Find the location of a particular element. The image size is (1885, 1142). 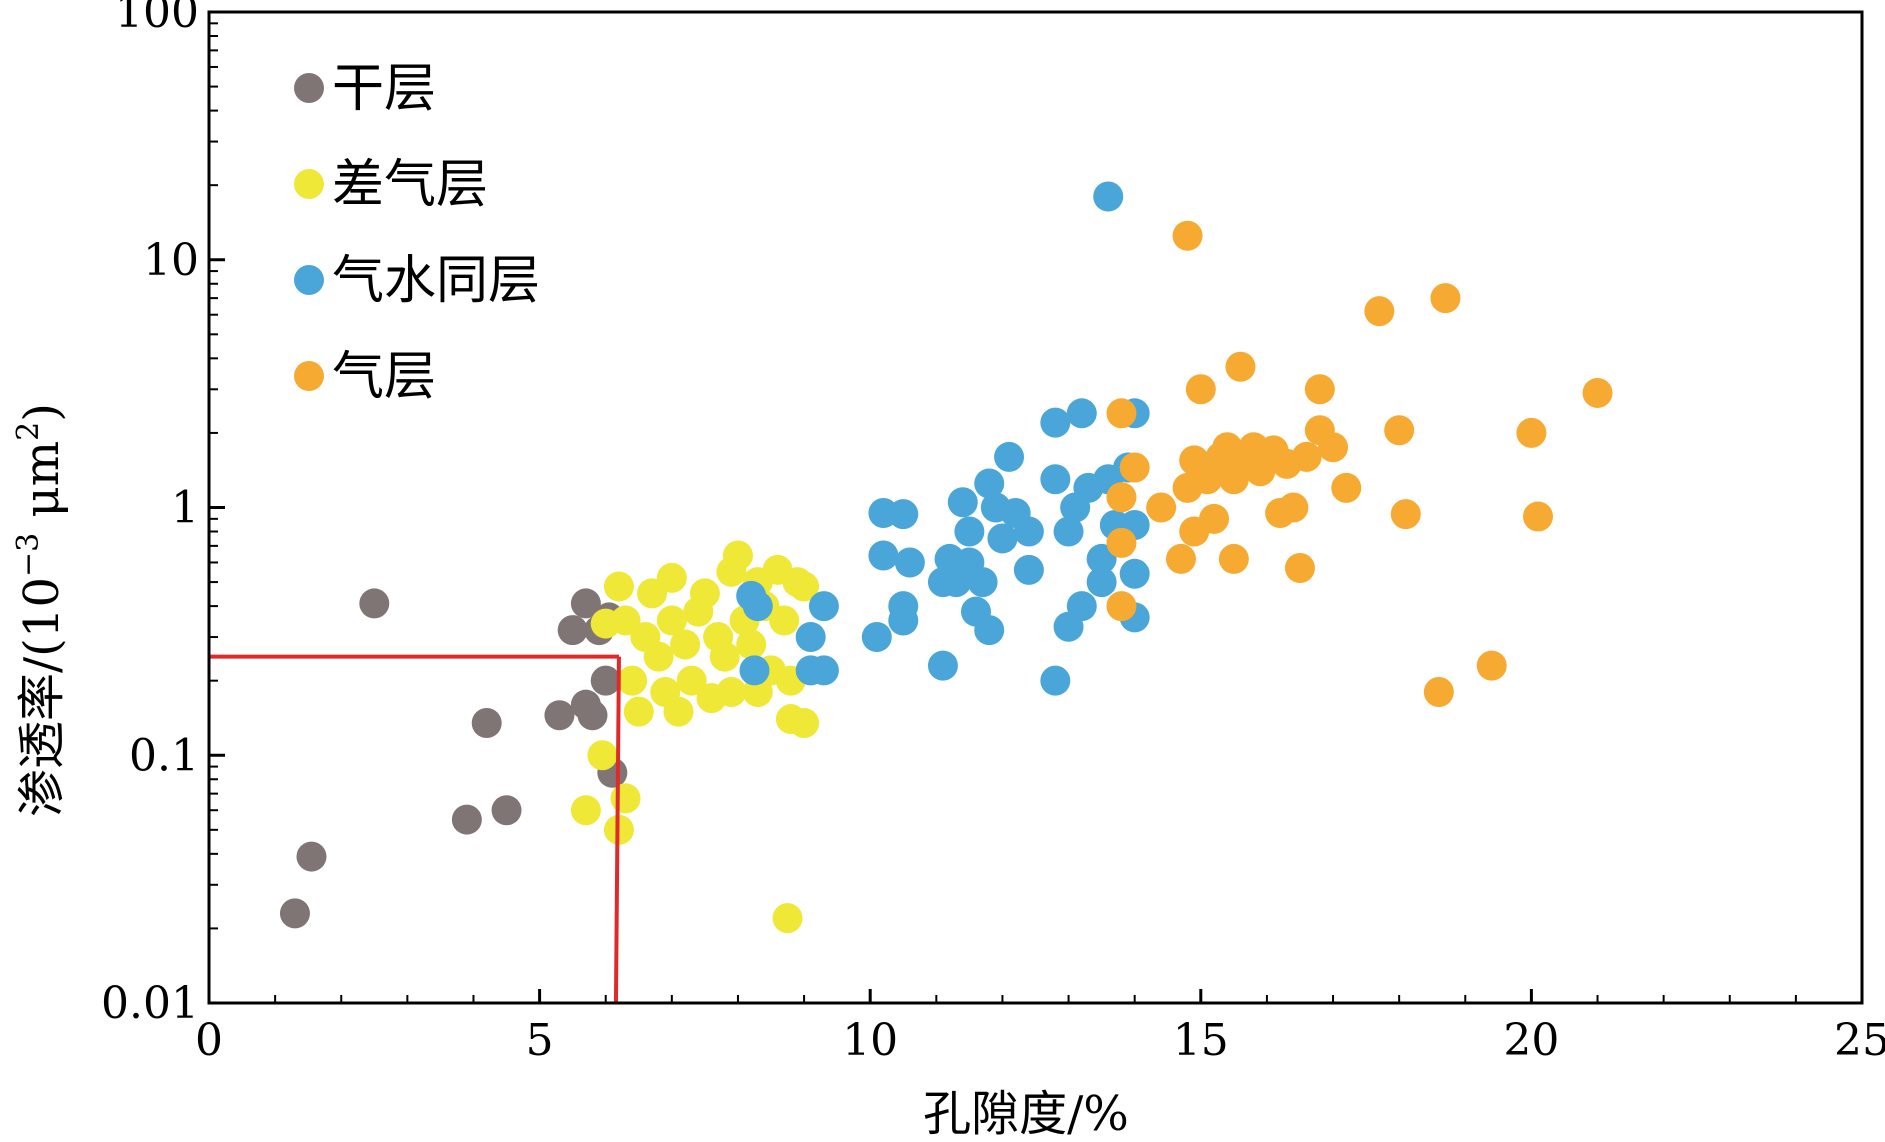

x-tick-label: 0 is located at coordinates (209, 1040).